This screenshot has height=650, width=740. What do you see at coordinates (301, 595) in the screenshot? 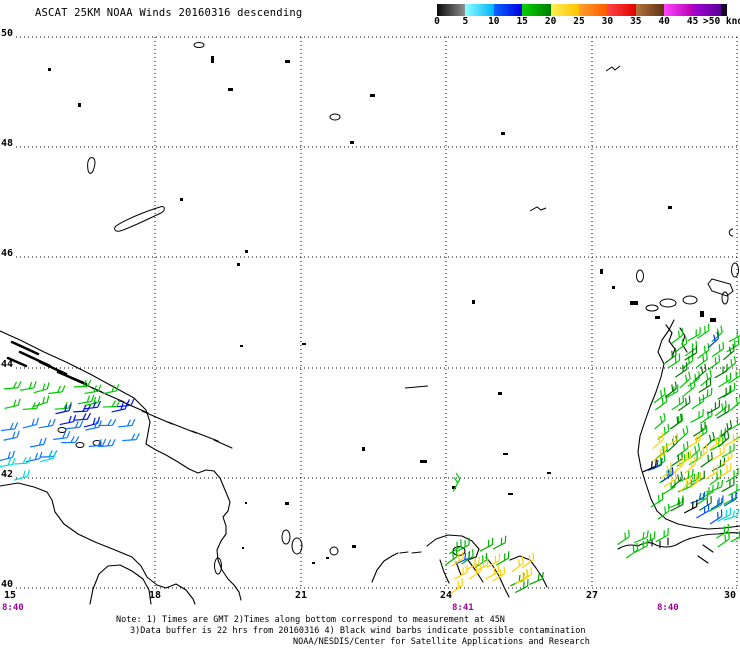
I see `lon-tick-label: 21` at bounding box center [301, 595].